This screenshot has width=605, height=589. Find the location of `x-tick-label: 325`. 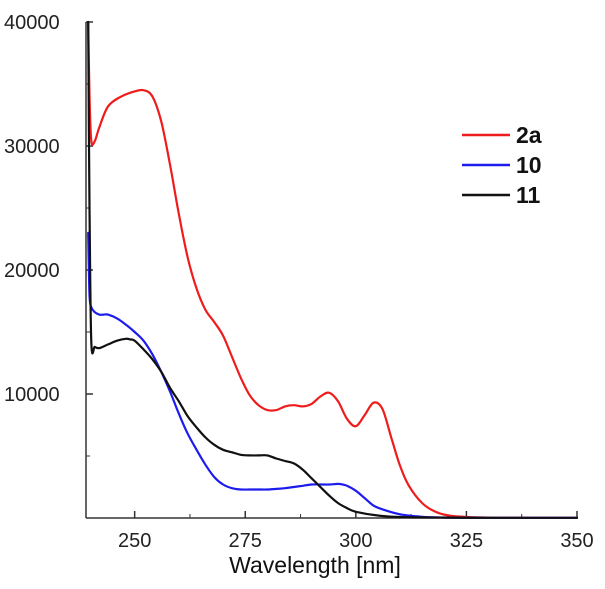

x-tick-label: 325 is located at coordinates (466, 541).